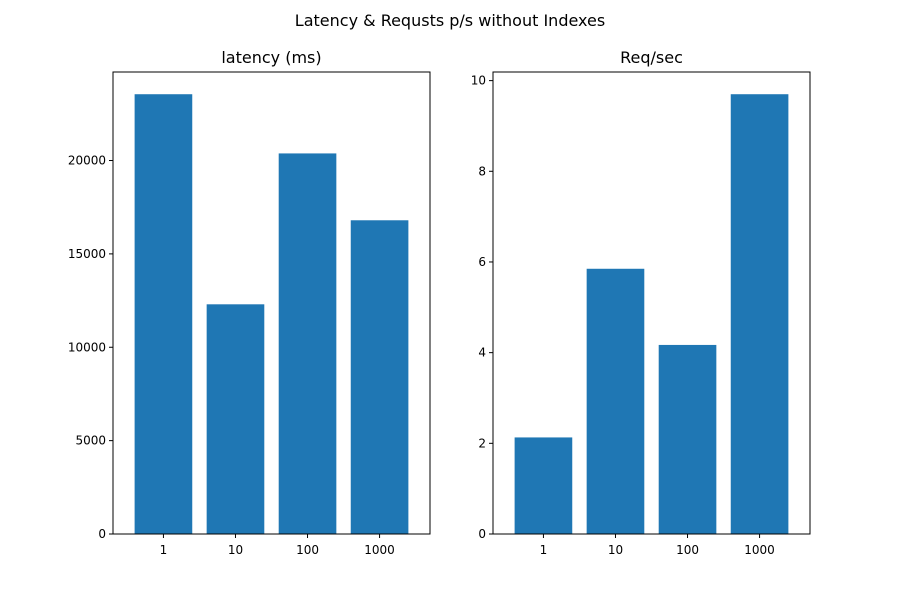  What do you see at coordinates (379, 550) in the screenshot?
I see `latency-xtick-label: 1000` at bounding box center [379, 550].